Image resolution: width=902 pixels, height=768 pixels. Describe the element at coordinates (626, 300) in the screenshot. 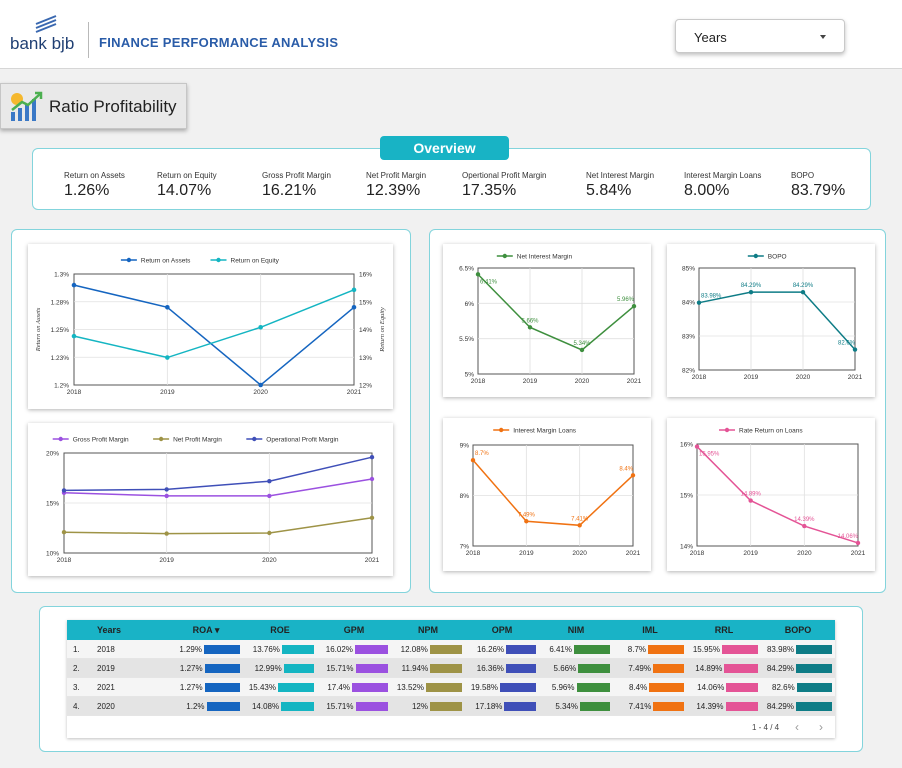

I see `data-label: 5.96%` at that location.